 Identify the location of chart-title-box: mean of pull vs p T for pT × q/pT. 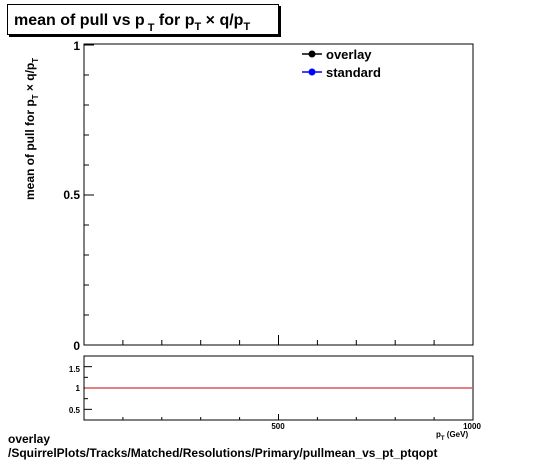
(143, 19).